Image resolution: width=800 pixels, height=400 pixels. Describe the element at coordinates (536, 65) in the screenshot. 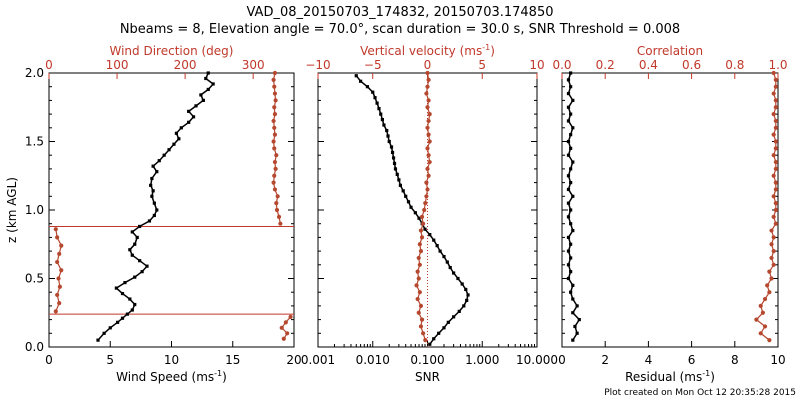

I see `top-tick-label: 10` at that location.